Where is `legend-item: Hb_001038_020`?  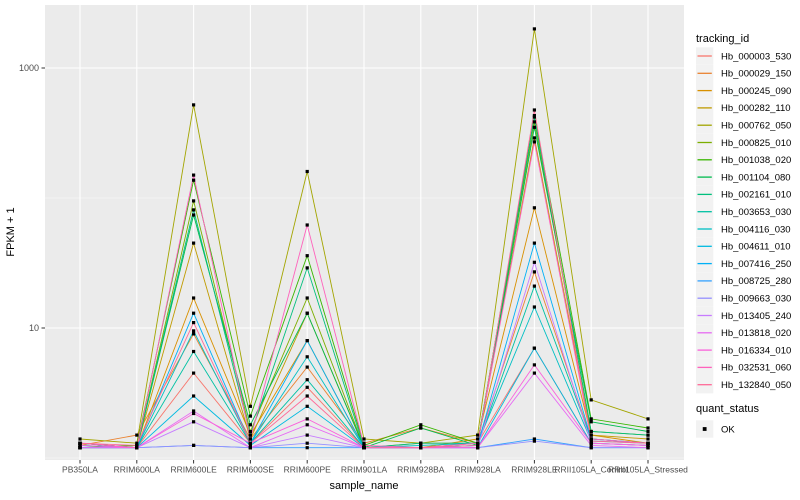
legend-item: Hb_001038_020 is located at coordinates (743, 160).